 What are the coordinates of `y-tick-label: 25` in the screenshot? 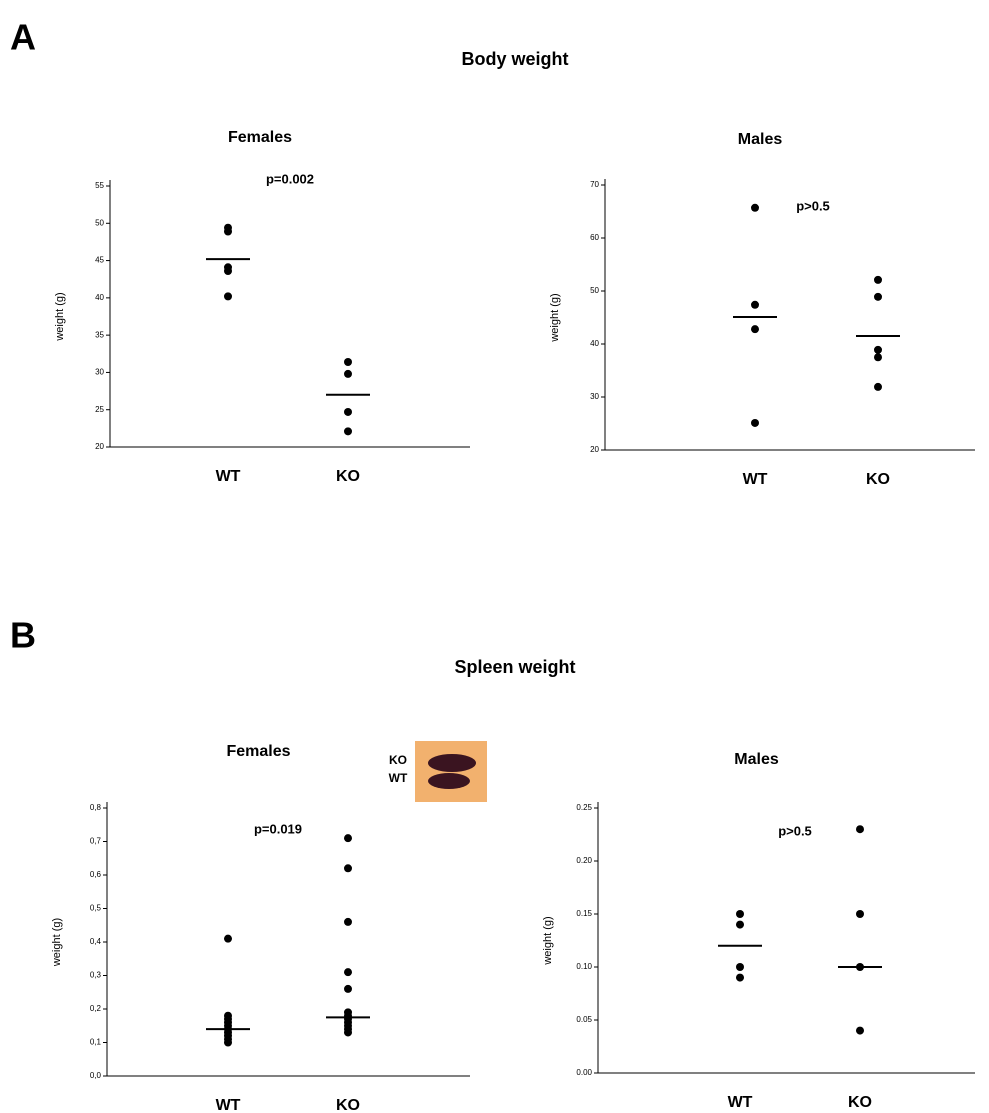 It's located at (99, 409).